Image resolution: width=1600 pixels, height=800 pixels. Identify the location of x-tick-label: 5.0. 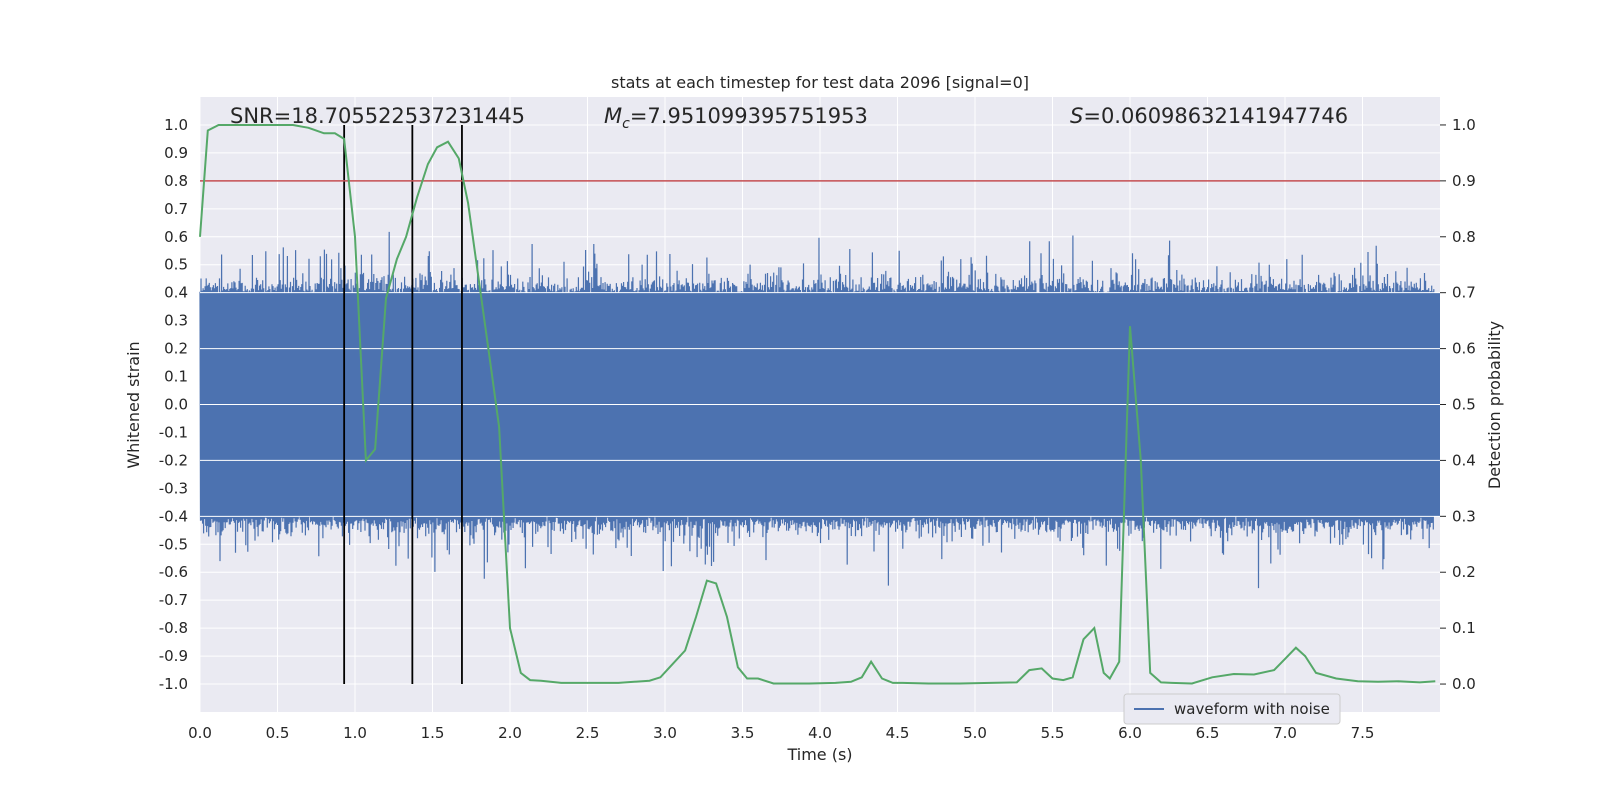
(975, 733).